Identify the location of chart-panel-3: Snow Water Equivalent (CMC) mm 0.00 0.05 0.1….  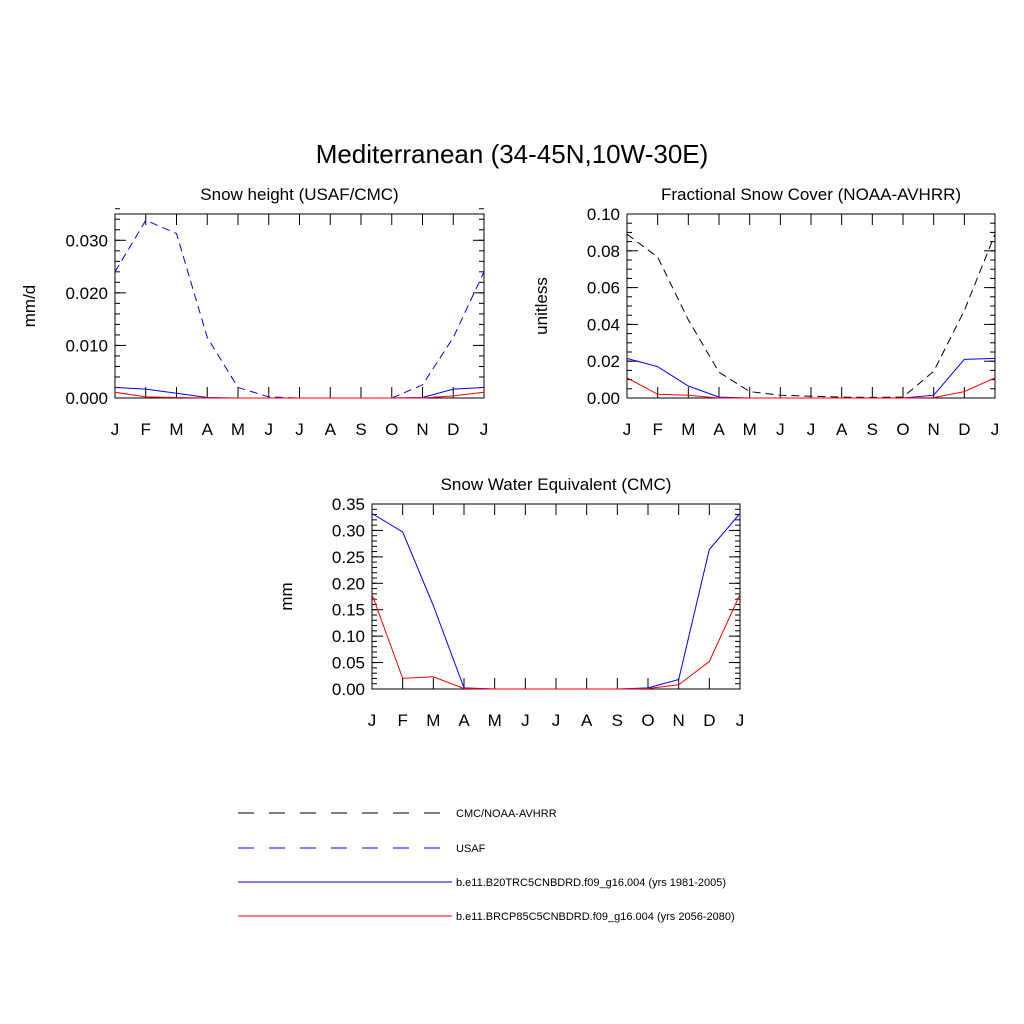
(510, 602).